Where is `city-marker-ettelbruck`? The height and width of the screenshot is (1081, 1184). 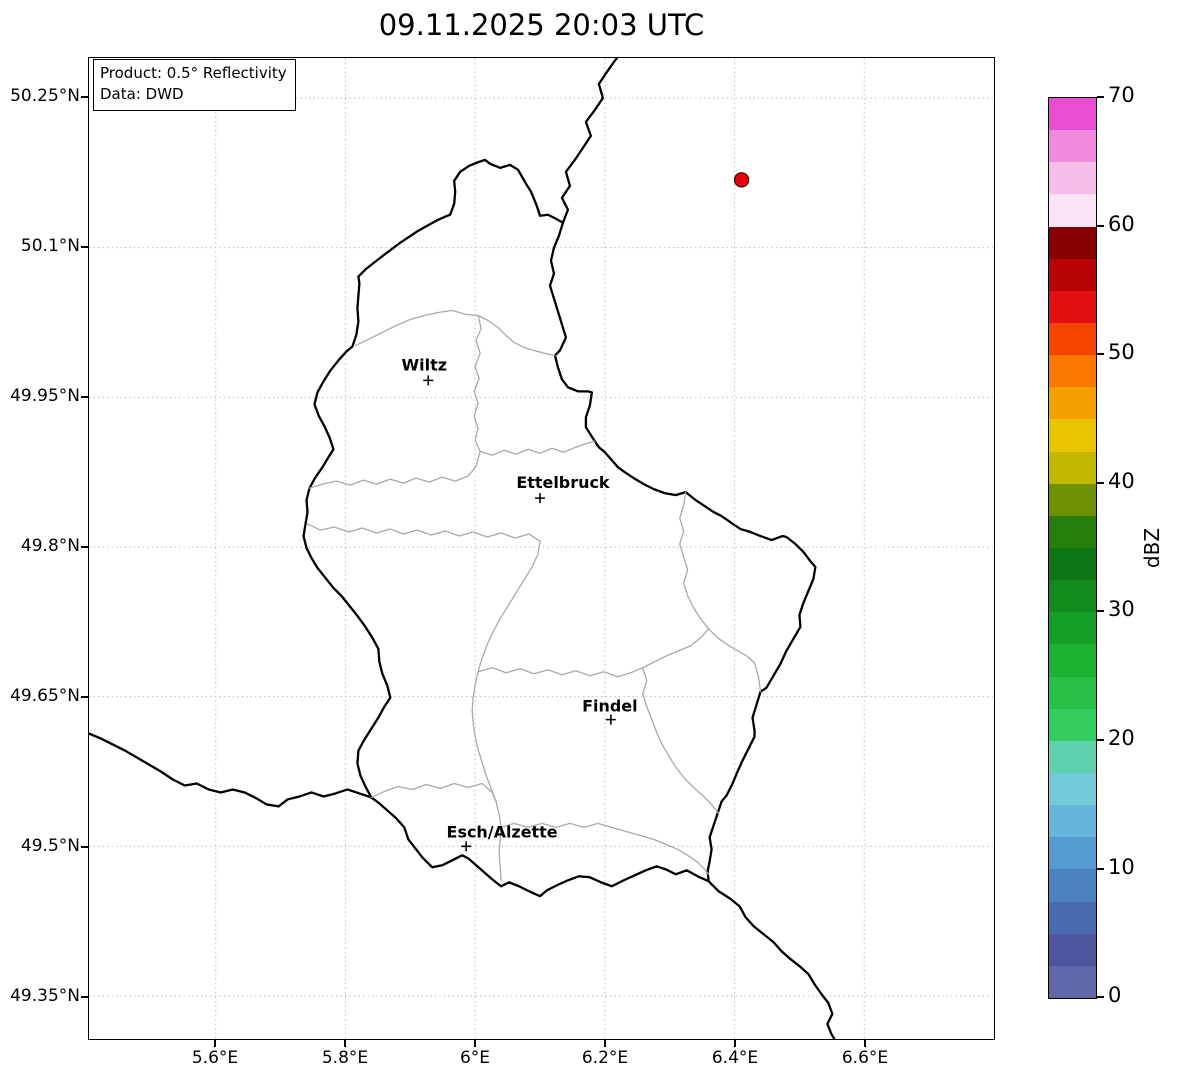
city-marker-ettelbruck is located at coordinates (540, 498).